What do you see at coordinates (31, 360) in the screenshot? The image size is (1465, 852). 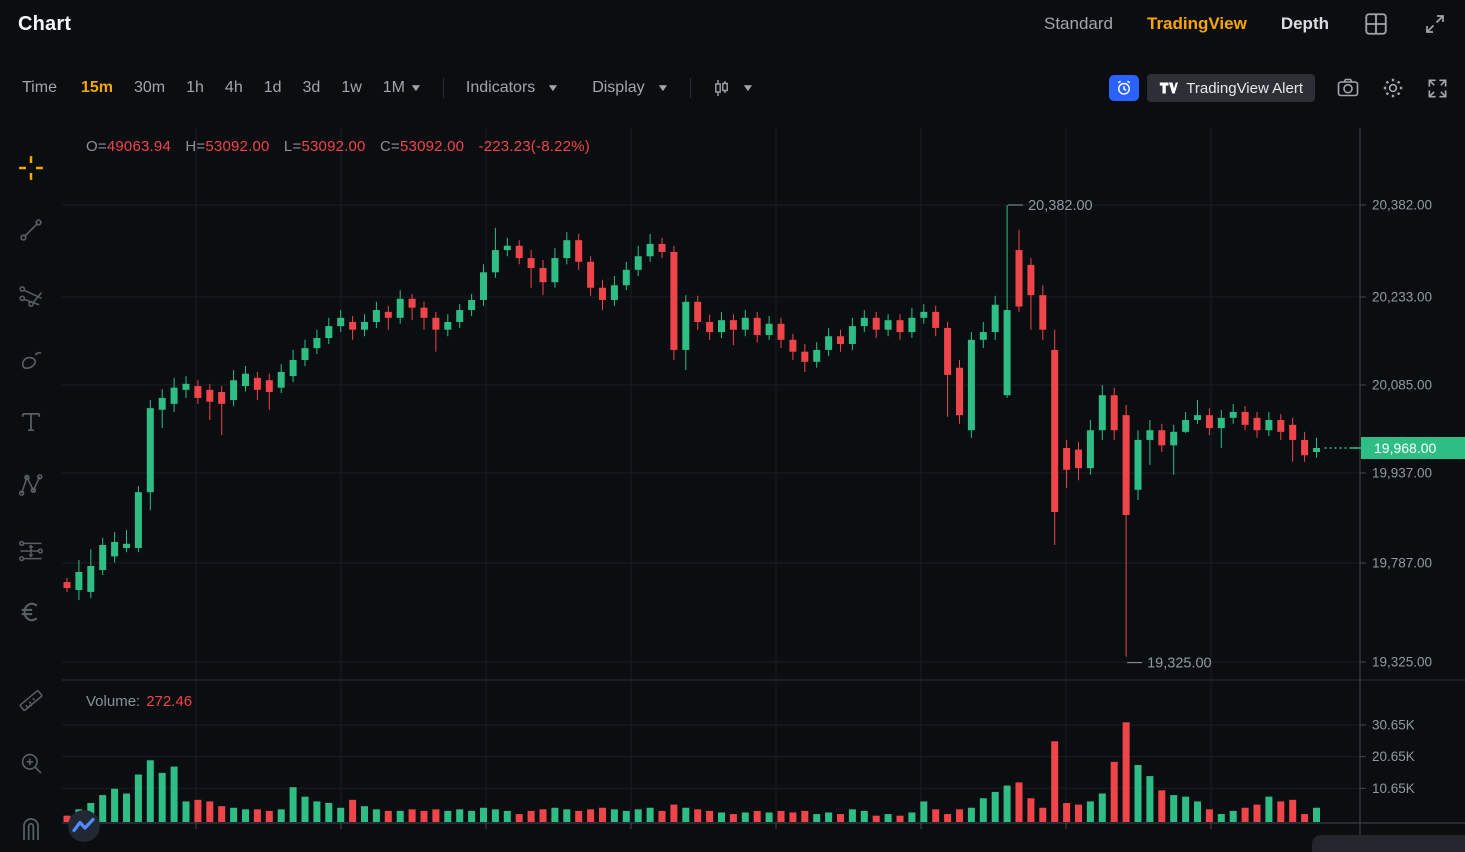 I see `brush-tool` at bounding box center [31, 360].